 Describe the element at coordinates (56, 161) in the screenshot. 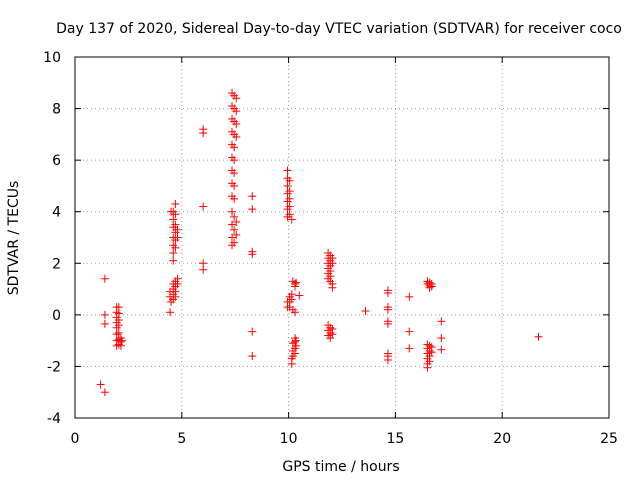

I see `y-tick-label: 6` at that location.